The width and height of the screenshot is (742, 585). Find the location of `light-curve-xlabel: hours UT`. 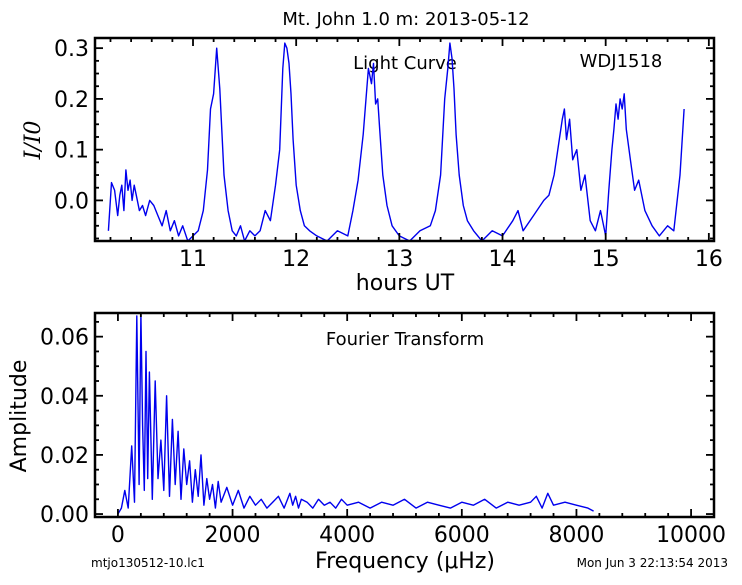

light-curve-xlabel: hours UT is located at coordinates (405, 283).